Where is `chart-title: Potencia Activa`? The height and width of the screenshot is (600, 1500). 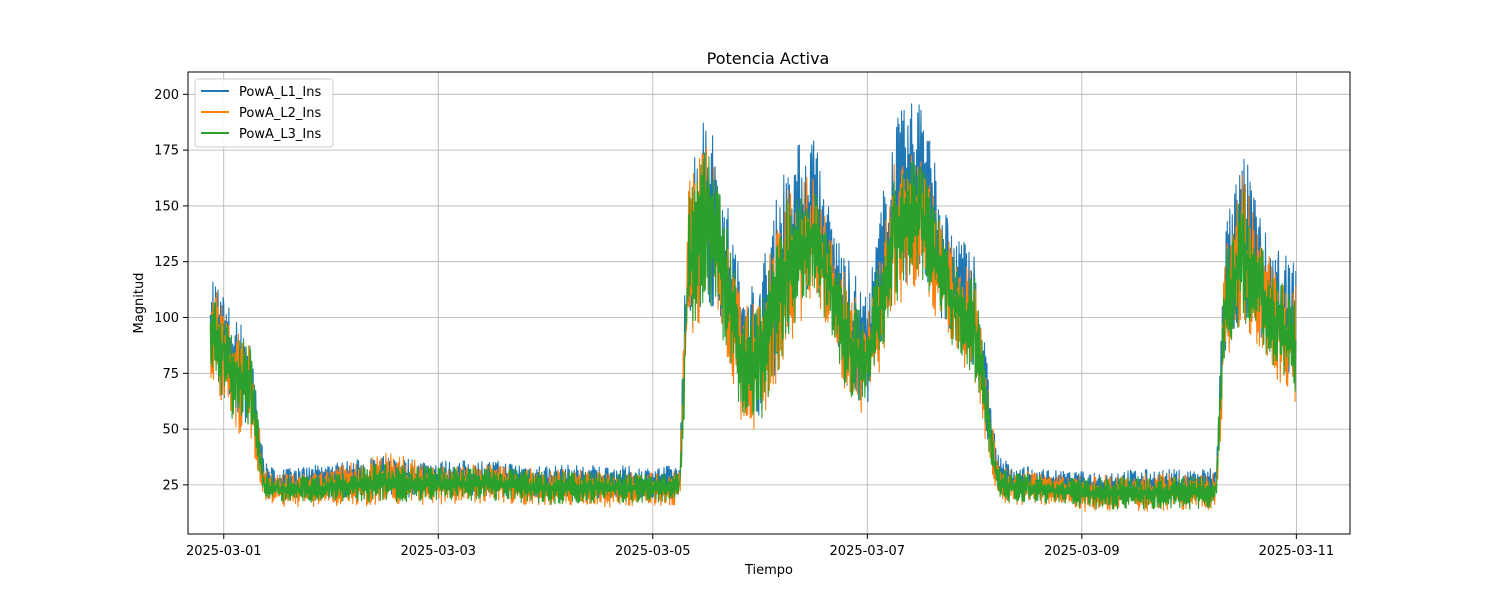 chart-title: Potencia Activa is located at coordinates (768, 58).